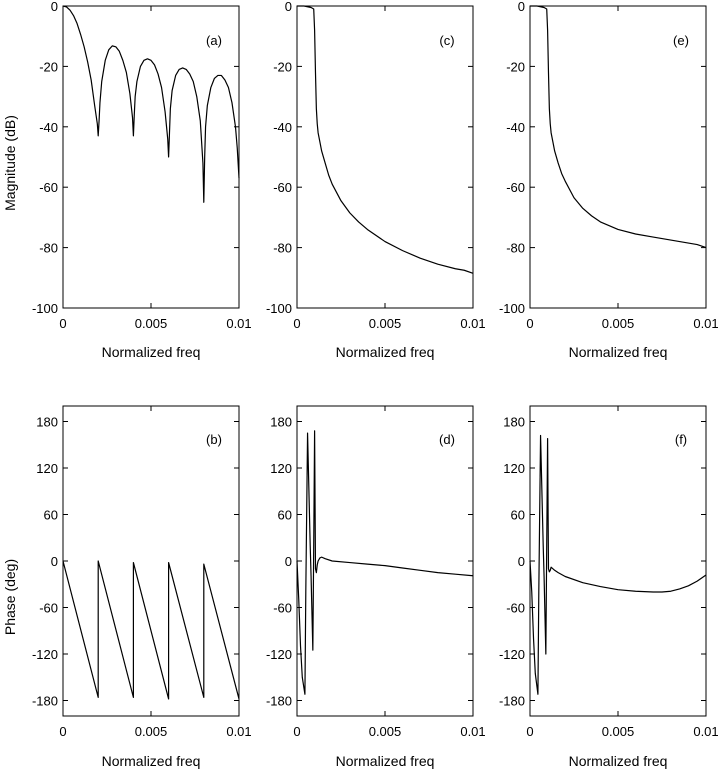  I want to click on panel-c-ytick-label: -40, so click(282, 127).